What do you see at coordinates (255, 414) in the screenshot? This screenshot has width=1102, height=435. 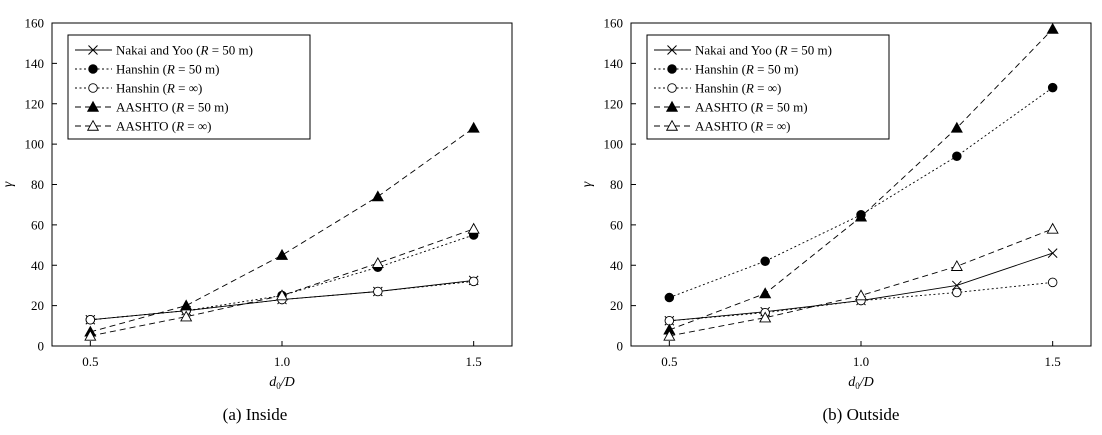 I see `chart-caption: (a) Inside` at bounding box center [255, 414].